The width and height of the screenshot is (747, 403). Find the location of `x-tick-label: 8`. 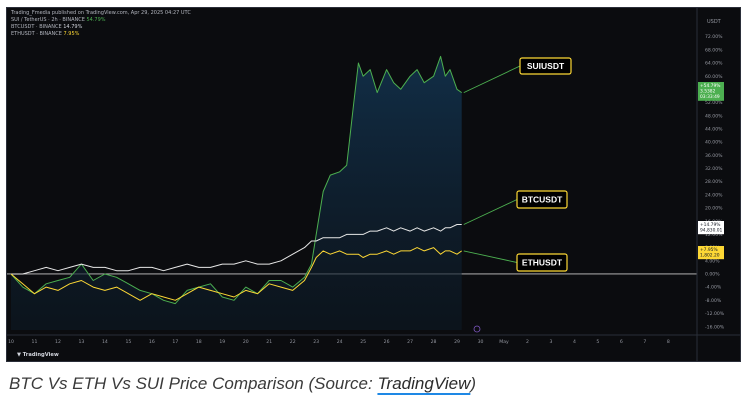

x-tick-label: 8 is located at coordinates (668, 342).